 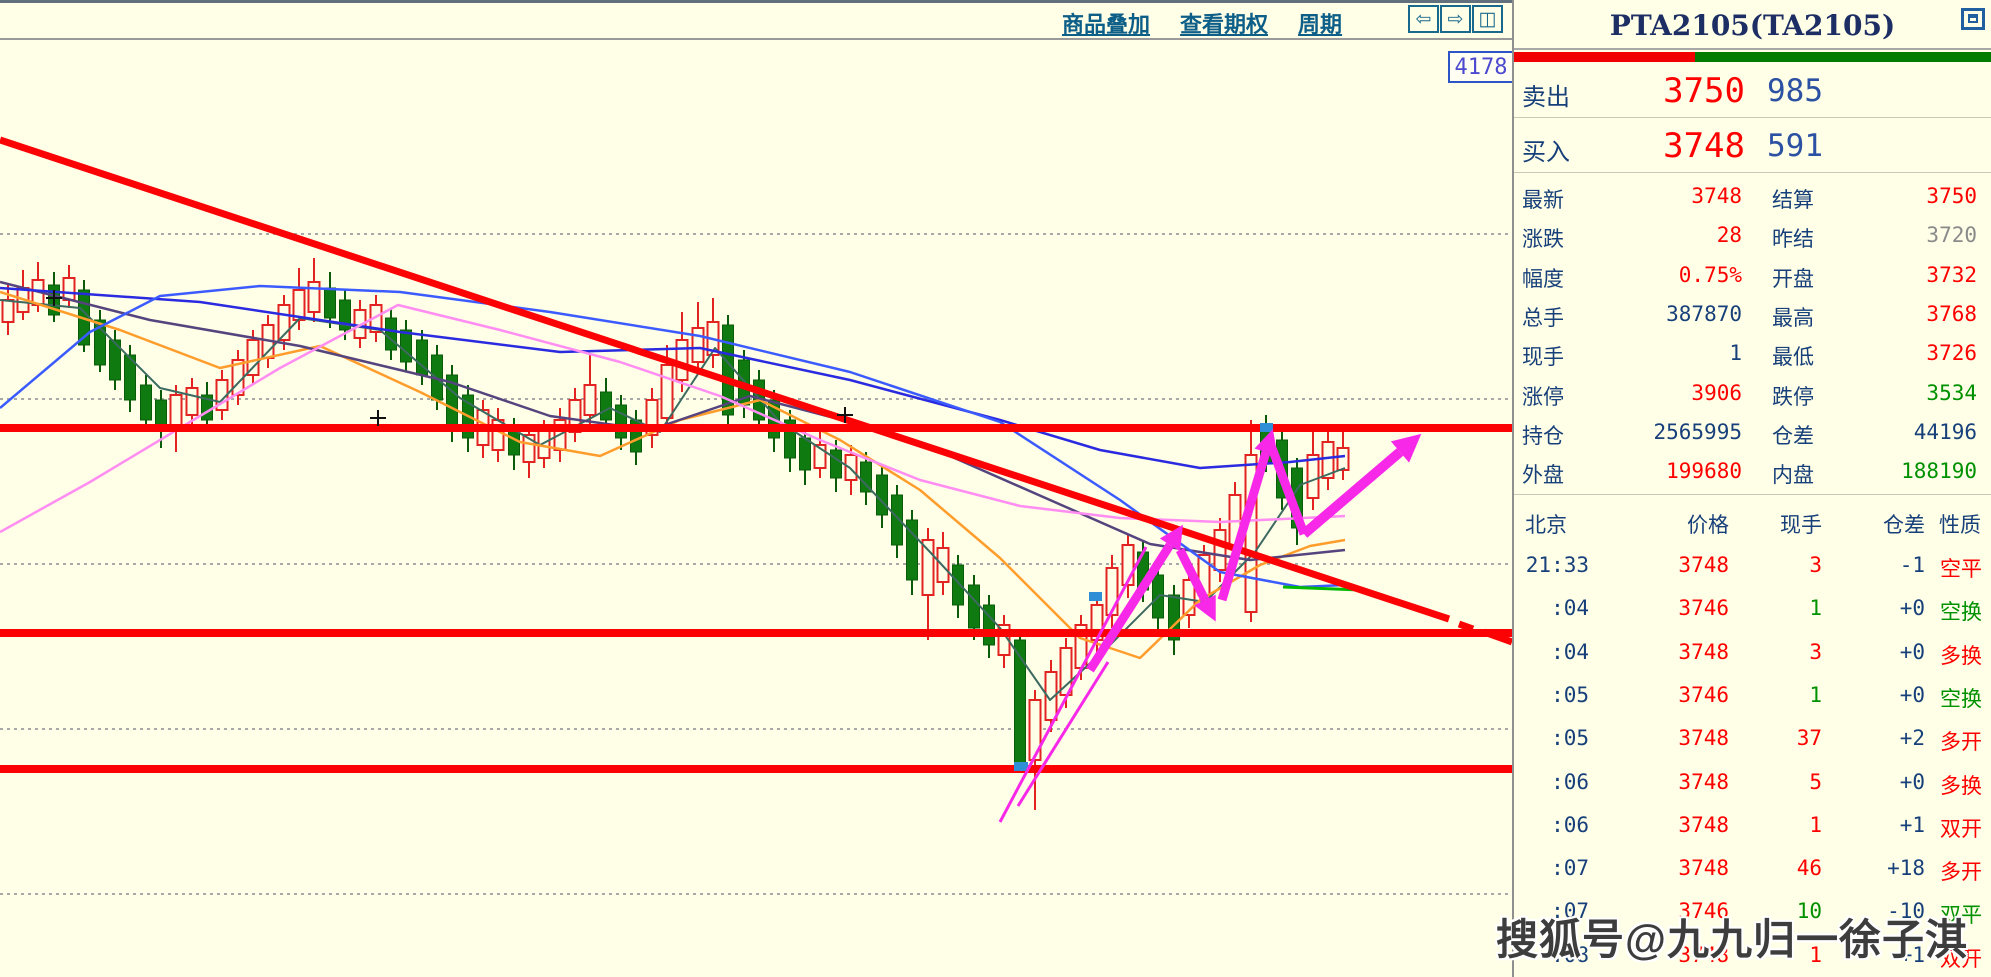 What do you see at coordinates (1961, 829) in the screenshot?
I see `tick-nature: 双开` at bounding box center [1961, 829].